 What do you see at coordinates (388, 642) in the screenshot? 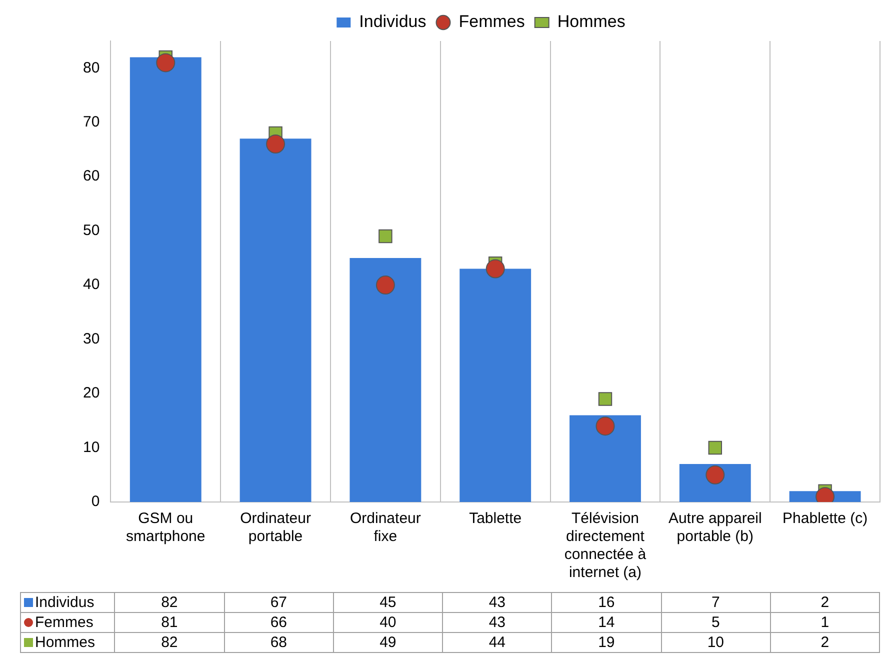
I see `data-label: 49` at bounding box center [388, 642].